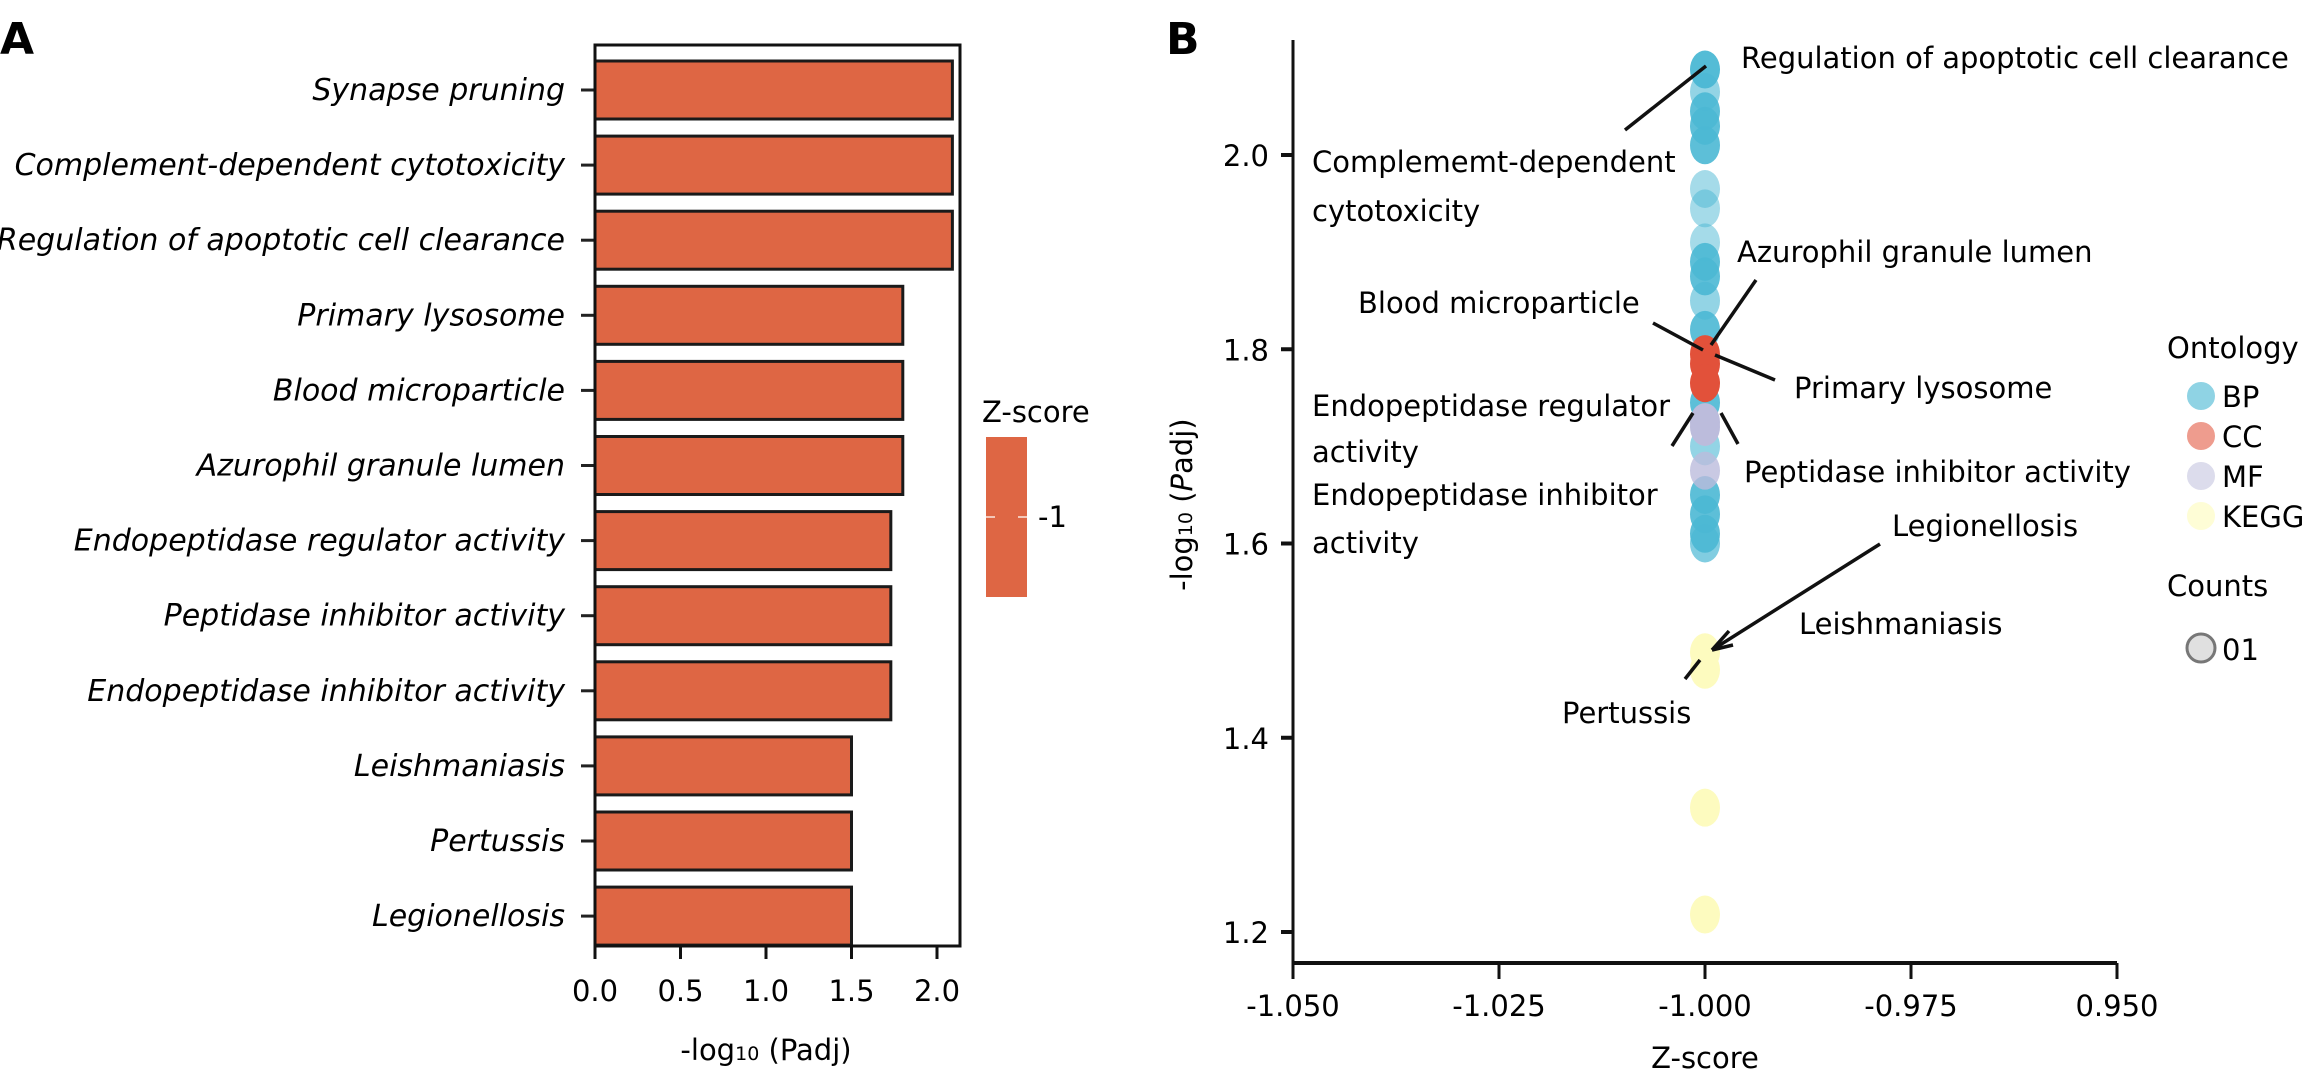  What do you see at coordinates (1491, 406) in the screenshot?
I see `annotation-endo-reg-line1: Endopeptidase regulator` at bounding box center [1491, 406].